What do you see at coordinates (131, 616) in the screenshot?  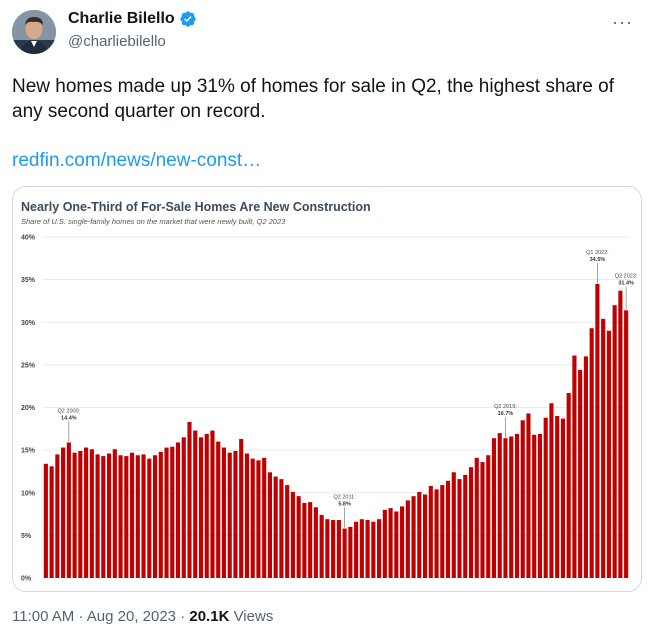 I see `tweet-date: Aug 20, 2023` at bounding box center [131, 616].